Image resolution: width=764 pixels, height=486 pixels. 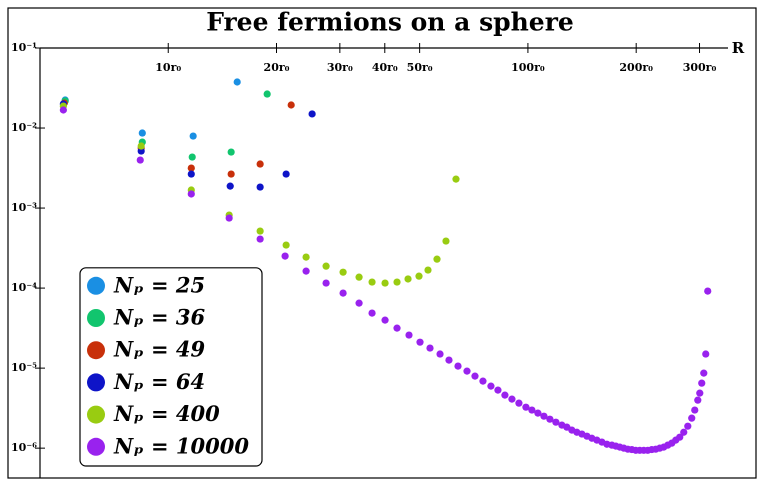 I want to click on y-tick-label: 10⁻⁶, so click(x=24, y=447).